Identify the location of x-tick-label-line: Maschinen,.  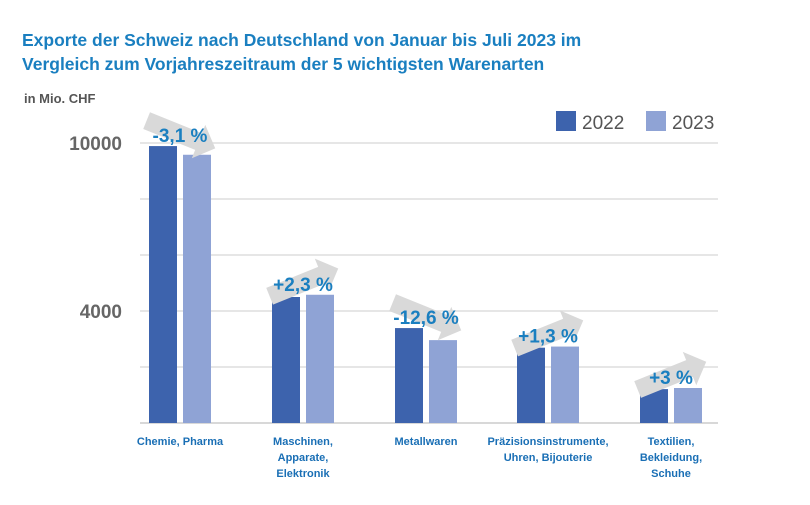
(303, 442).